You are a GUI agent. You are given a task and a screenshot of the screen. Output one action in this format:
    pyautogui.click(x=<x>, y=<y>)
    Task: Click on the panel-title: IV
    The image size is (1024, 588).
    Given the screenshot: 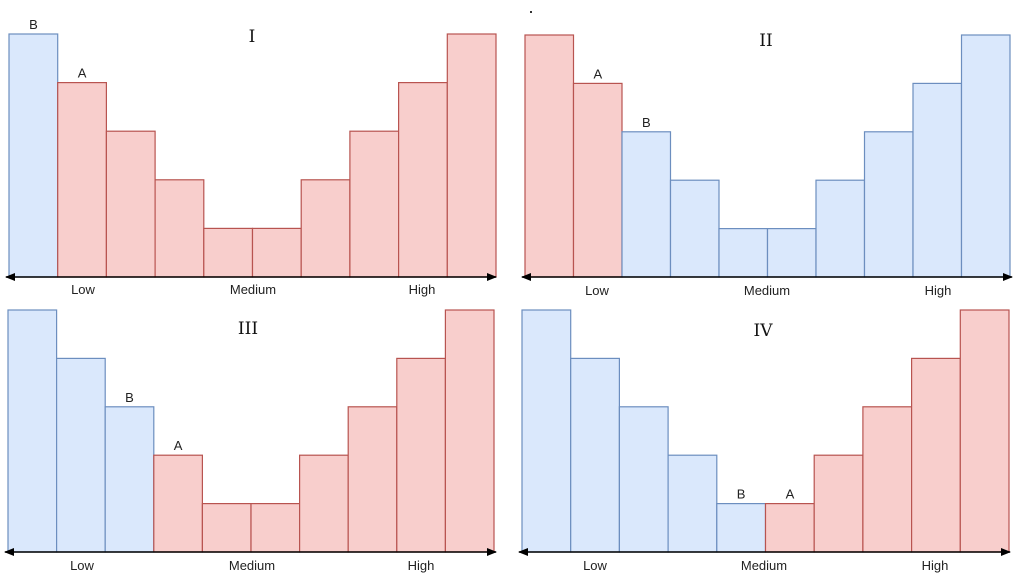 What is the action you would take?
    pyautogui.click(x=764, y=331)
    